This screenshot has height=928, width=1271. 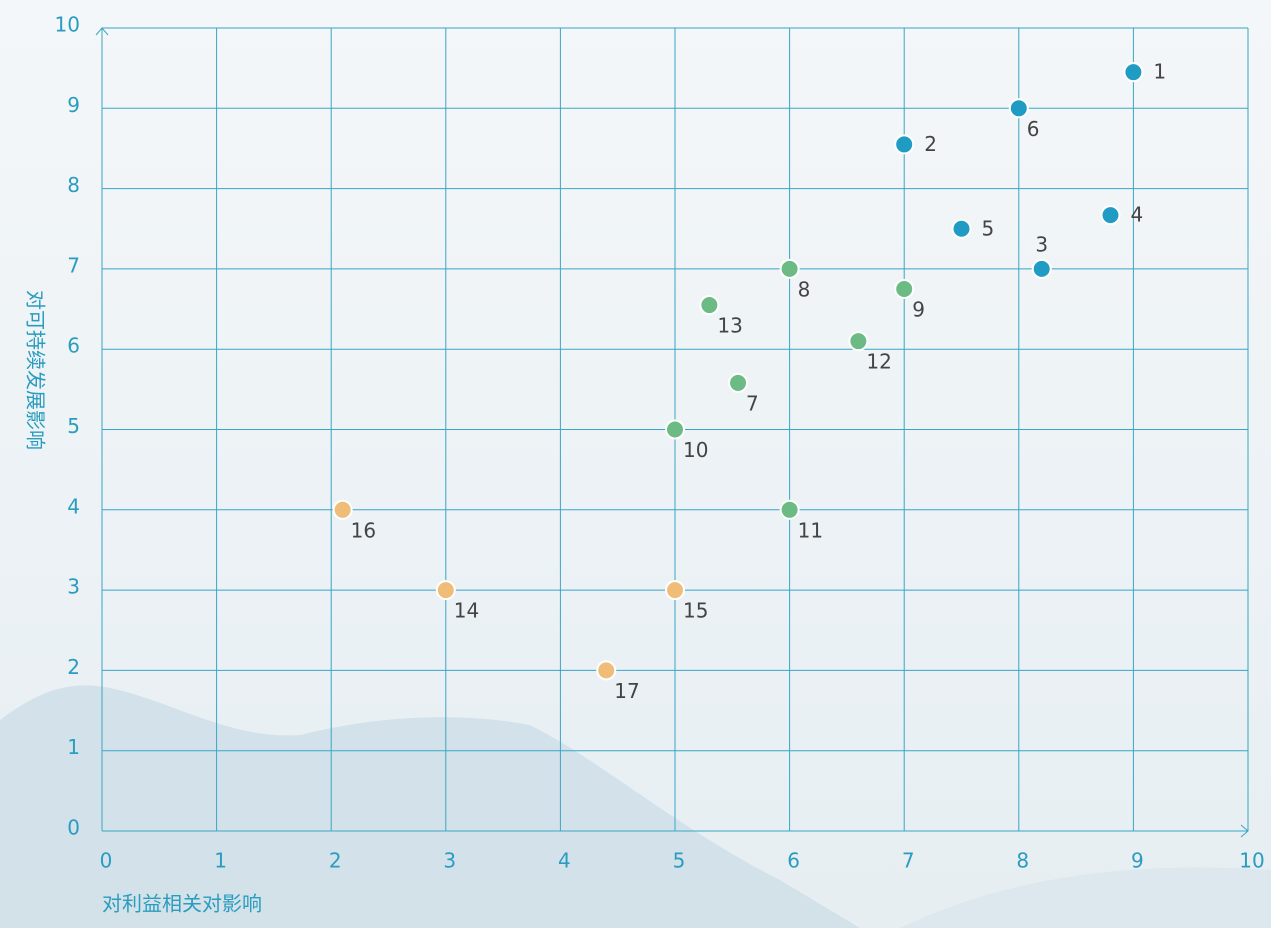 What do you see at coordinates (1251, 861) in the screenshot?
I see `x-tick-label: 10` at bounding box center [1251, 861].